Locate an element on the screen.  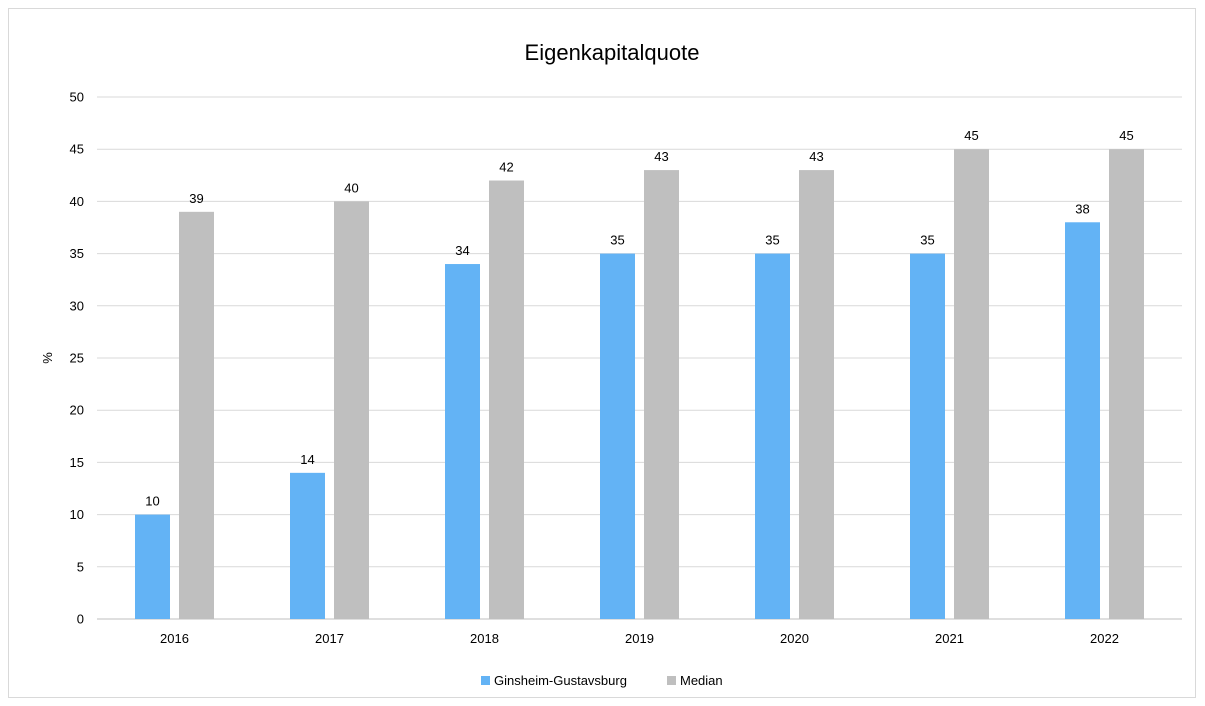
legend-label: Median is located at coordinates (701, 680).